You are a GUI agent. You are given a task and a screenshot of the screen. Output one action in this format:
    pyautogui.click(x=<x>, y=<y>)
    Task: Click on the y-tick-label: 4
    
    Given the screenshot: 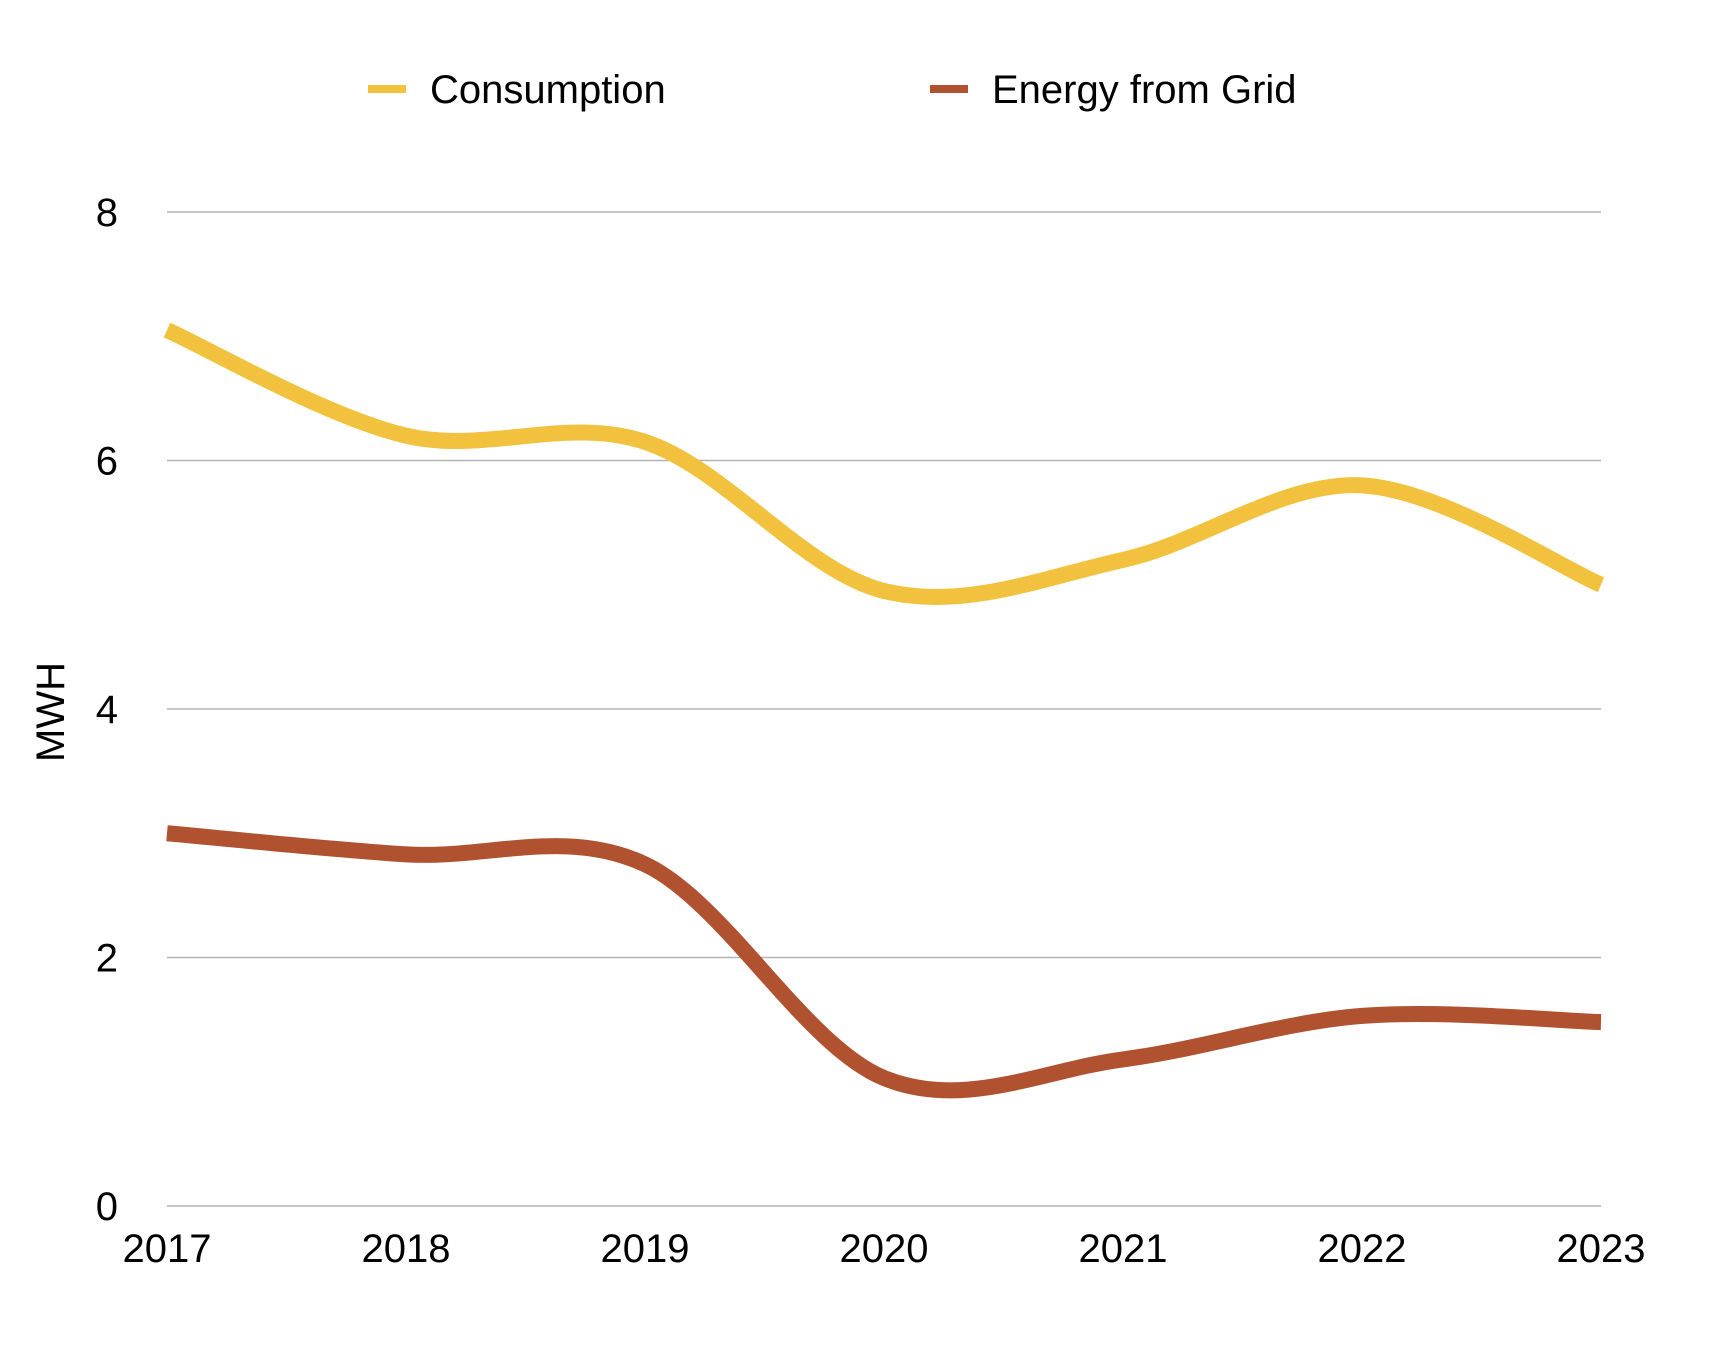 What is the action you would take?
    pyautogui.click(x=107, y=710)
    